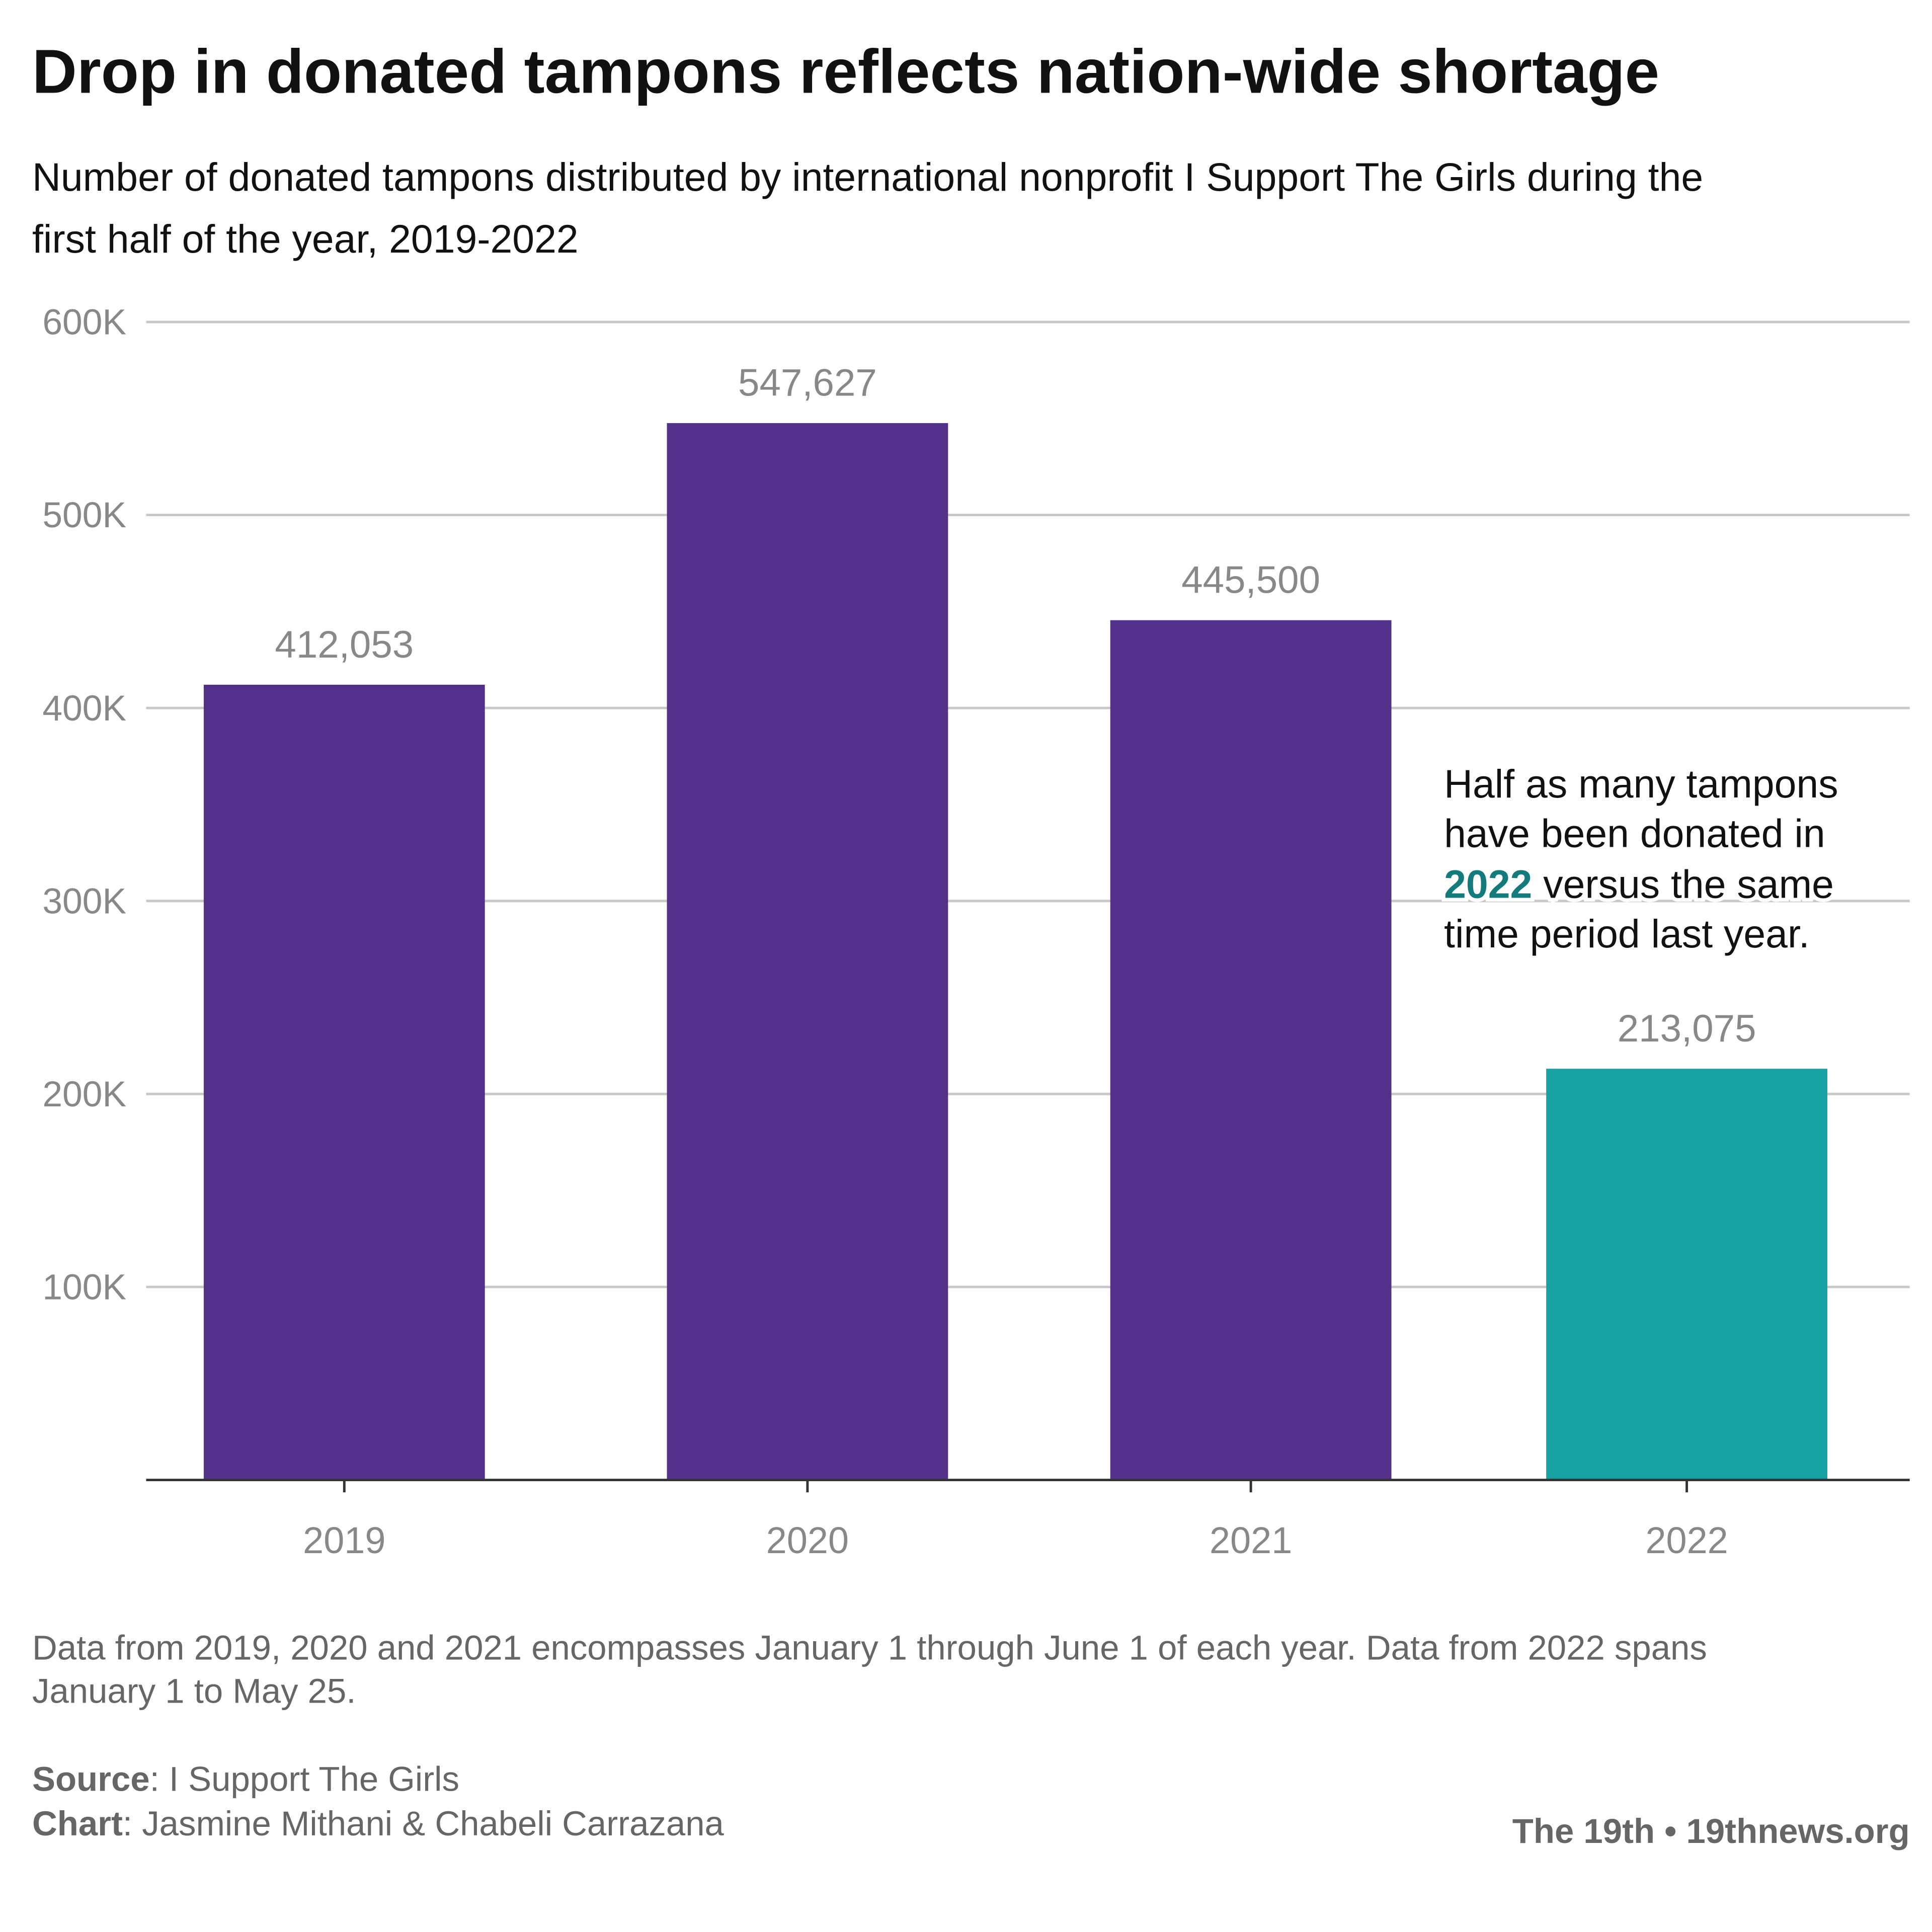 The image size is (1932, 1932). Describe the element at coordinates (424, 1824) in the screenshot. I see `chart-credit-value: : Jasmine Mithani & Chabeli Carrazana` at that location.